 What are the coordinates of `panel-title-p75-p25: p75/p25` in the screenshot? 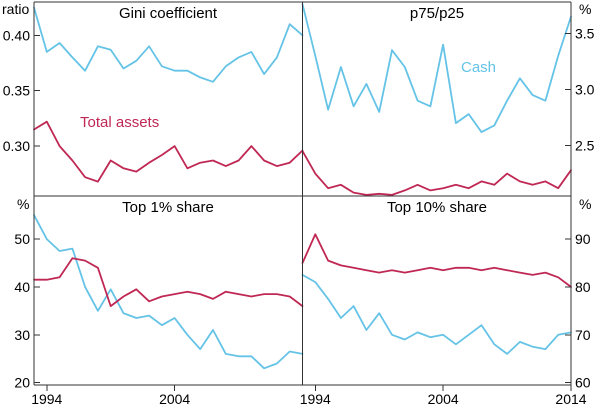 It's located at (437, 13).